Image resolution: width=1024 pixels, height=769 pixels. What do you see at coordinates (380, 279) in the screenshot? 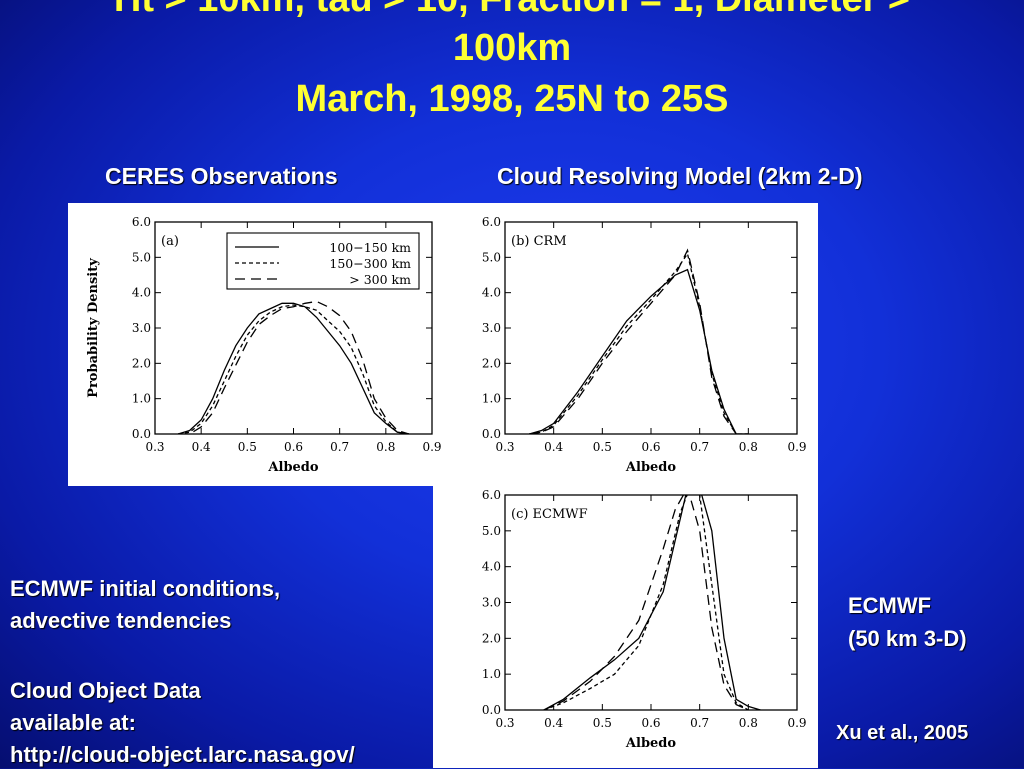
I see `legend-label: > 300 km` at bounding box center [380, 279].